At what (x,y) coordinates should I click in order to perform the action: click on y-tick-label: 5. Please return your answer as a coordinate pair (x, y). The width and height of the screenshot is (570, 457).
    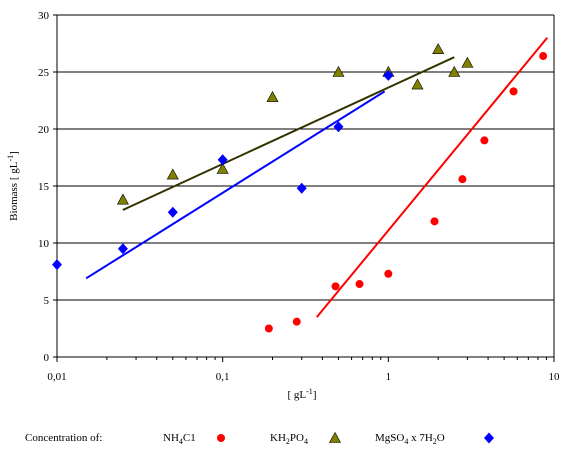
    Looking at the image, I should click on (47, 301).